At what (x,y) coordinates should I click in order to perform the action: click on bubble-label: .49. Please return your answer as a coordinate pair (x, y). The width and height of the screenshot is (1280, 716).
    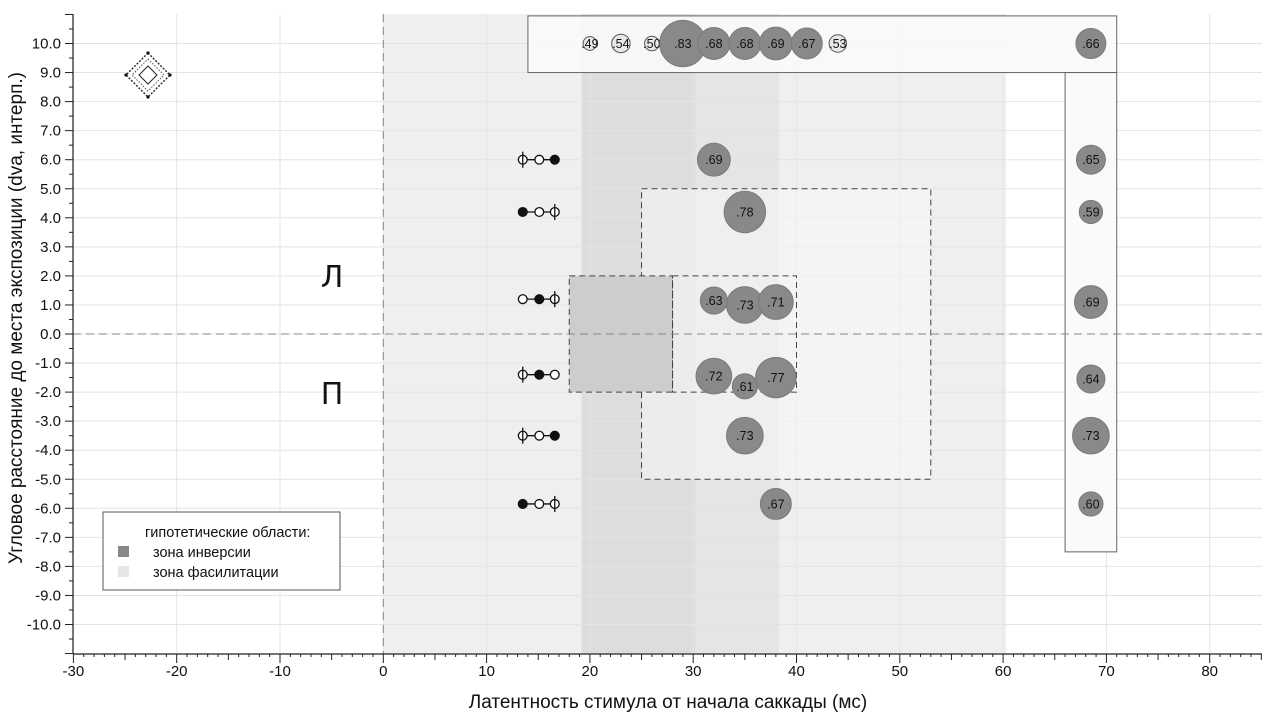
    Looking at the image, I should click on (589, 44).